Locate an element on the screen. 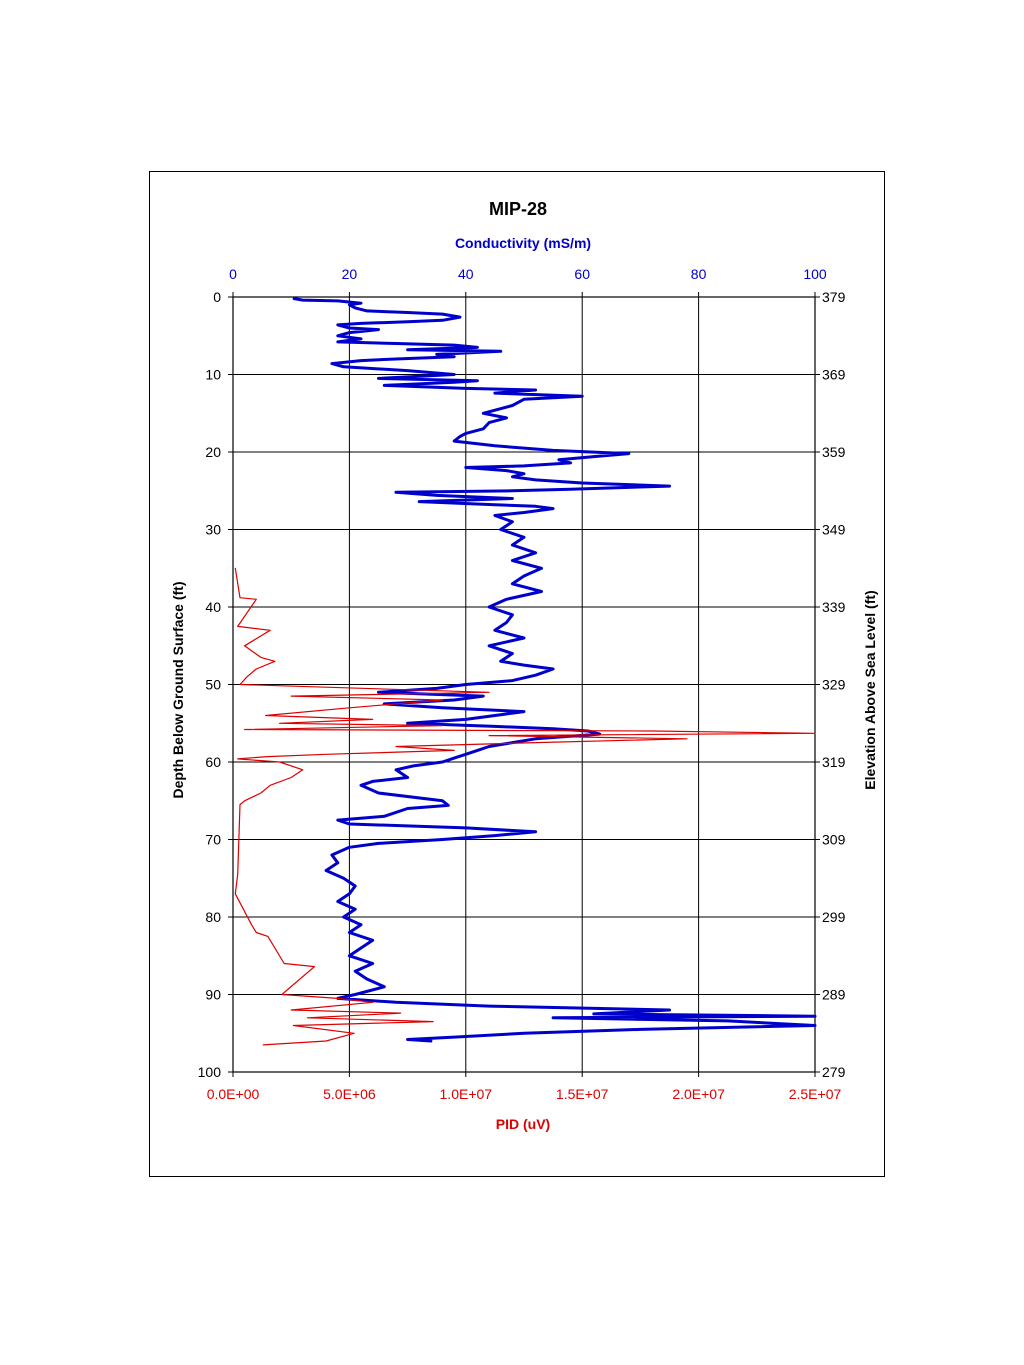  bottom-tick-label: 5.0E+06 is located at coordinates (349, 1094).